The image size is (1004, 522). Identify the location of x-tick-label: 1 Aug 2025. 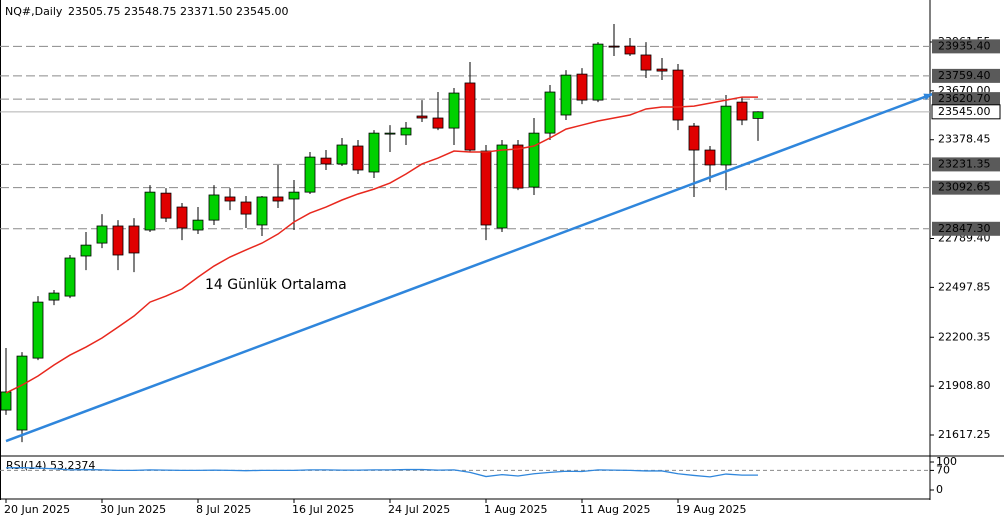
(515, 509).